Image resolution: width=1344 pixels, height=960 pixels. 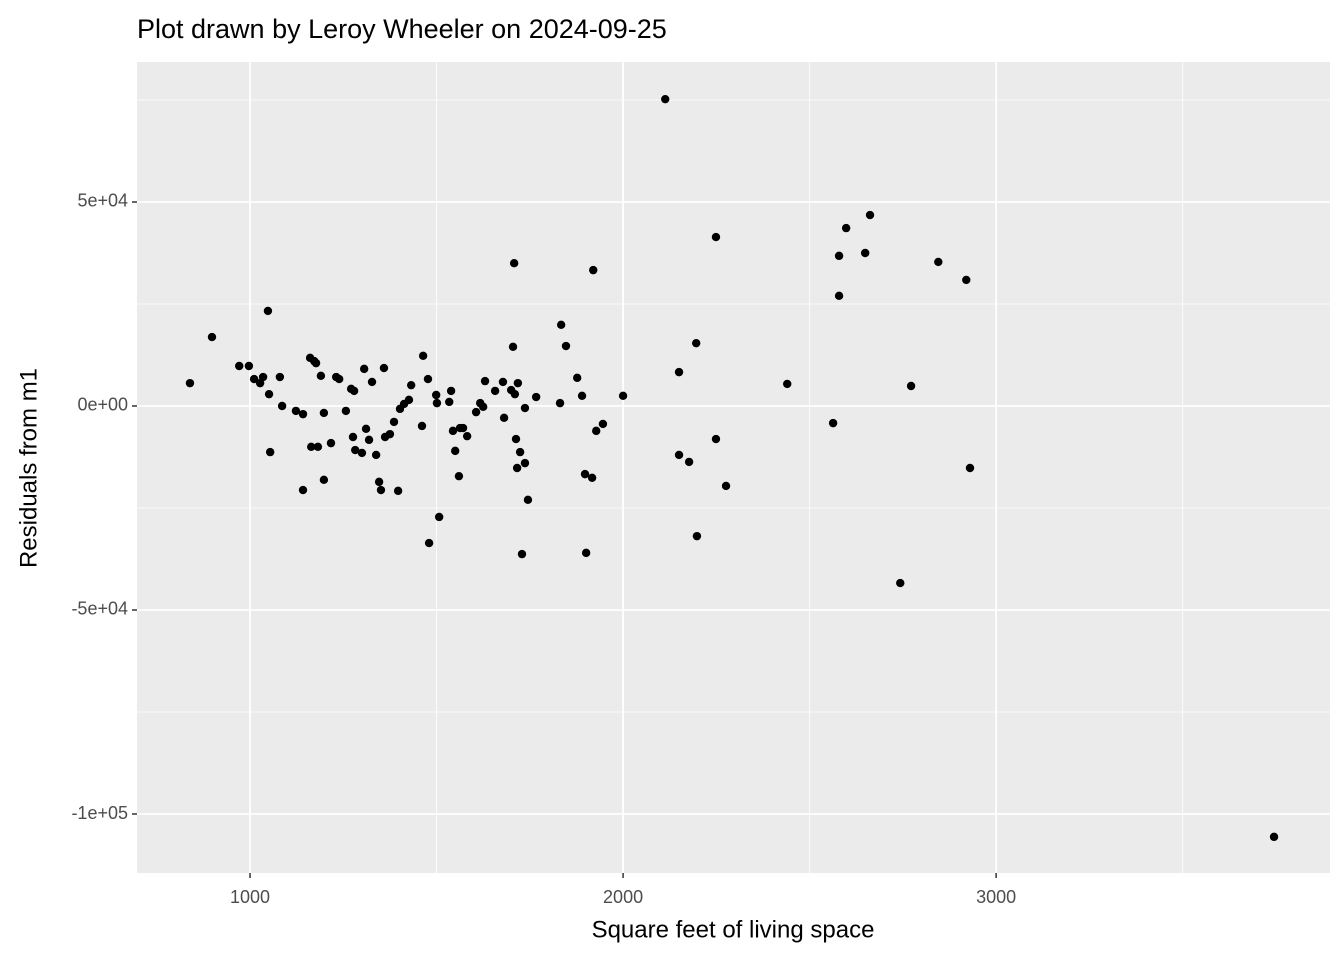 I want to click on x-tick-label: 1000, so click(x=250, y=897).